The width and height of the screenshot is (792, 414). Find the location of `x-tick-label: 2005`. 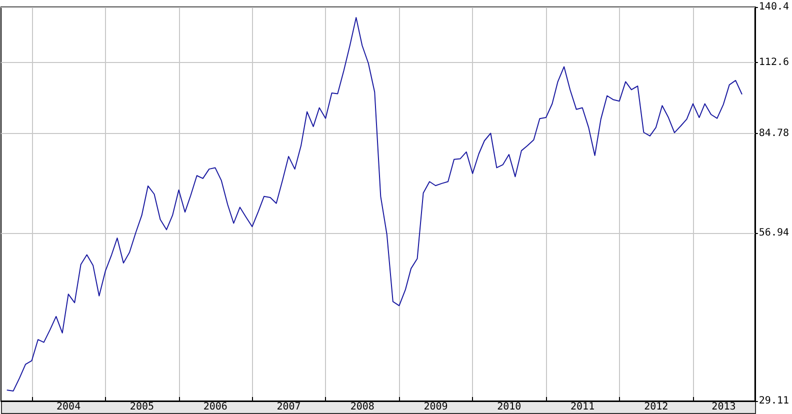

x-tick-label: 2005 is located at coordinates (142, 407).